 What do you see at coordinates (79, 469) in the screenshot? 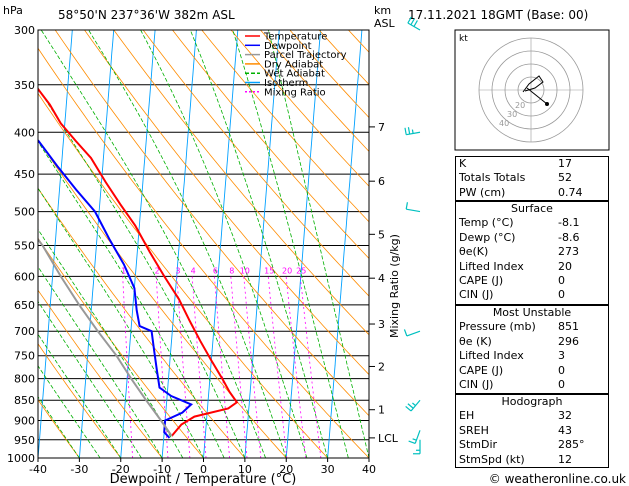
I see `x-tick-label: -30` at bounding box center [79, 469].